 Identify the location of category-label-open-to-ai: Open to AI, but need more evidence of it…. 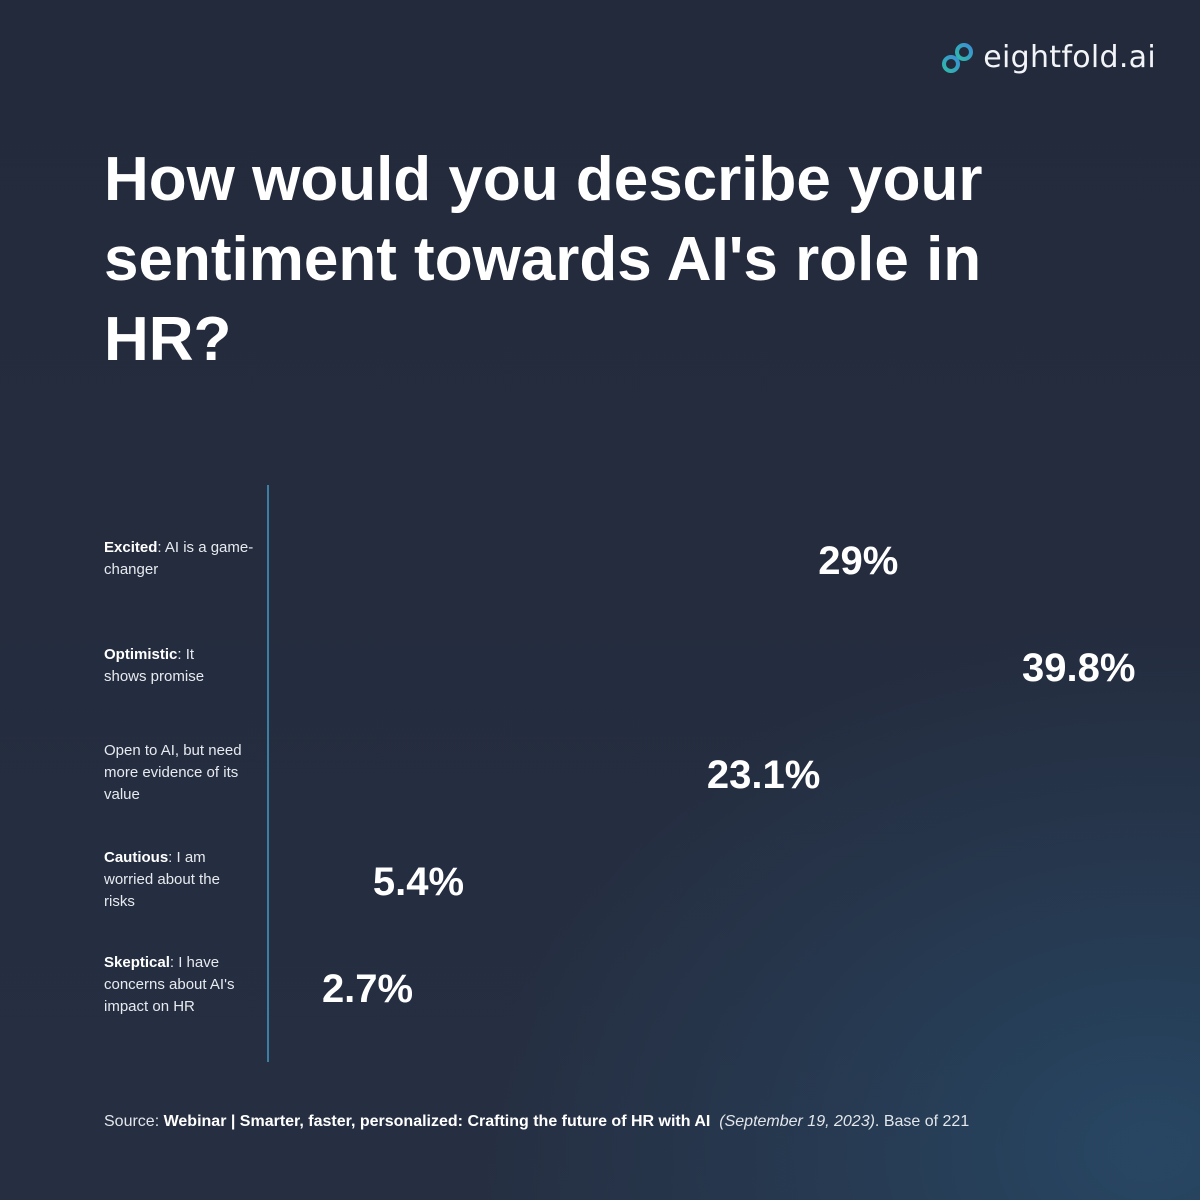
(184, 773).